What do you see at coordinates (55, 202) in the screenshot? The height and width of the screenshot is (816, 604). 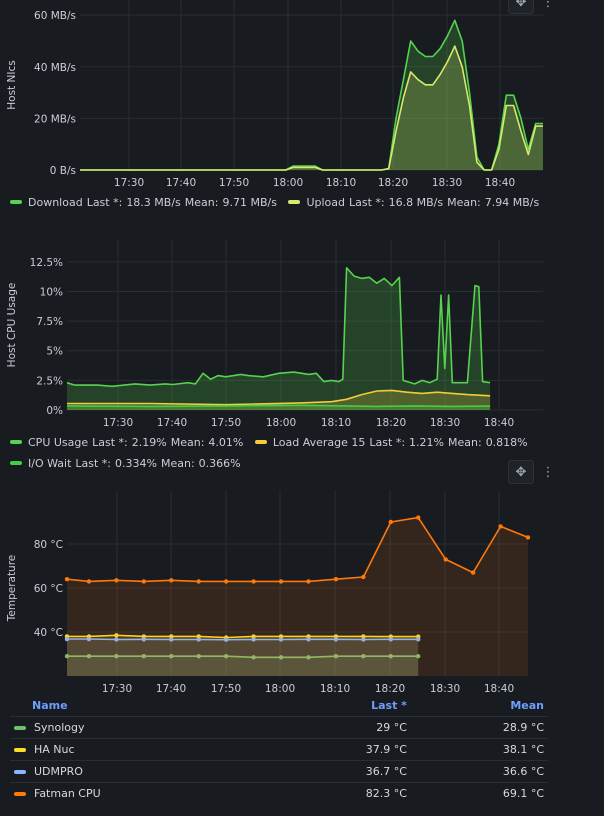 I see `legend-series-name: Download` at bounding box center [55, 202].